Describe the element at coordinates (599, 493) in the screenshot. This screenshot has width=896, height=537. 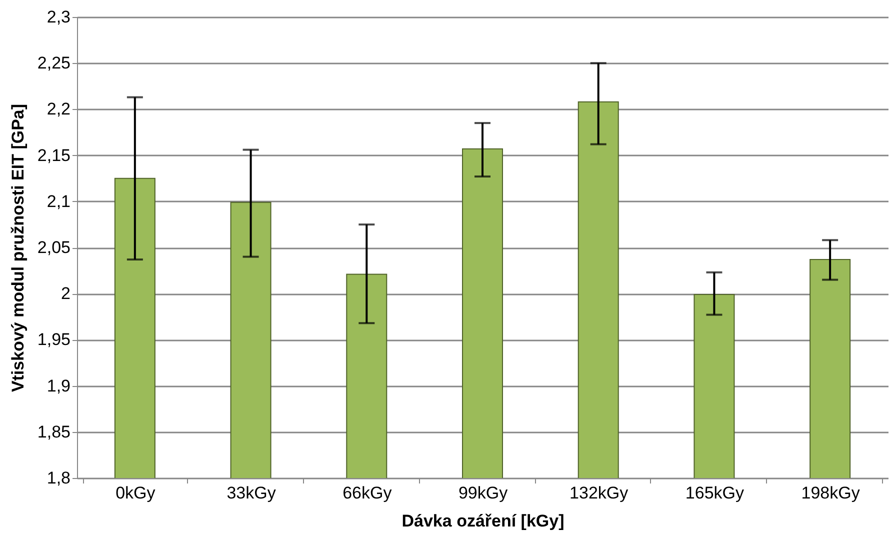
I see `x-tick-label: 132kGy` at that location.